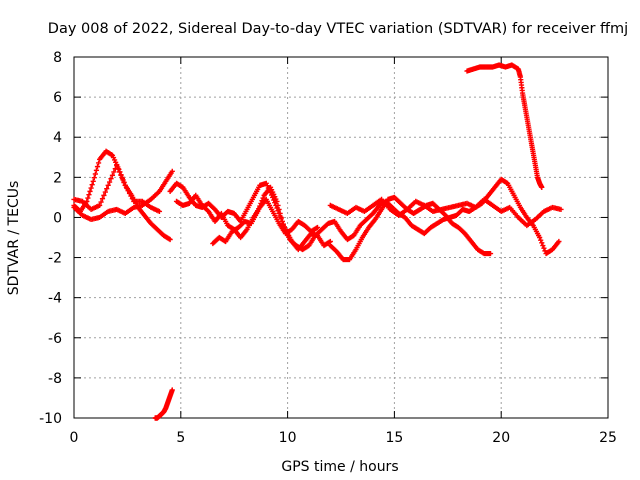 The height and width of the screenshot is (480, 640). What do you see at coordinates (55, 259) in the screenshot?
I see `y-tick-label: -2` at bounding box center [55, 259].